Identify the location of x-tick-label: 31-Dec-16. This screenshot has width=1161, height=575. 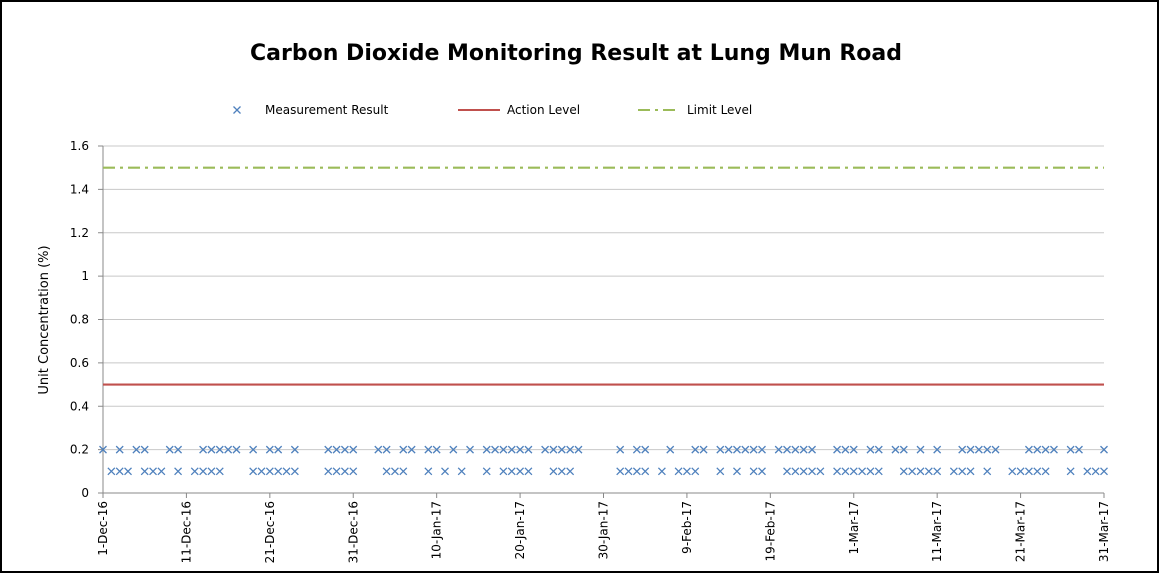
(353, 532).